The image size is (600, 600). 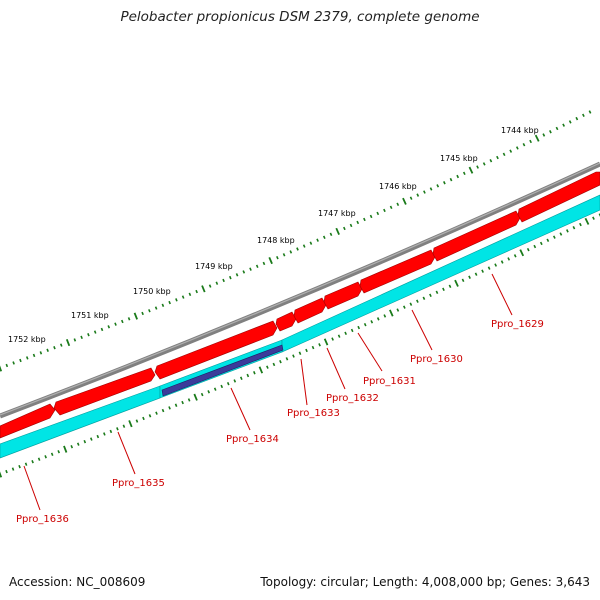 I want to click on gene-label-ppro-1636: Ppro_1636, so click(x=42, y=519).